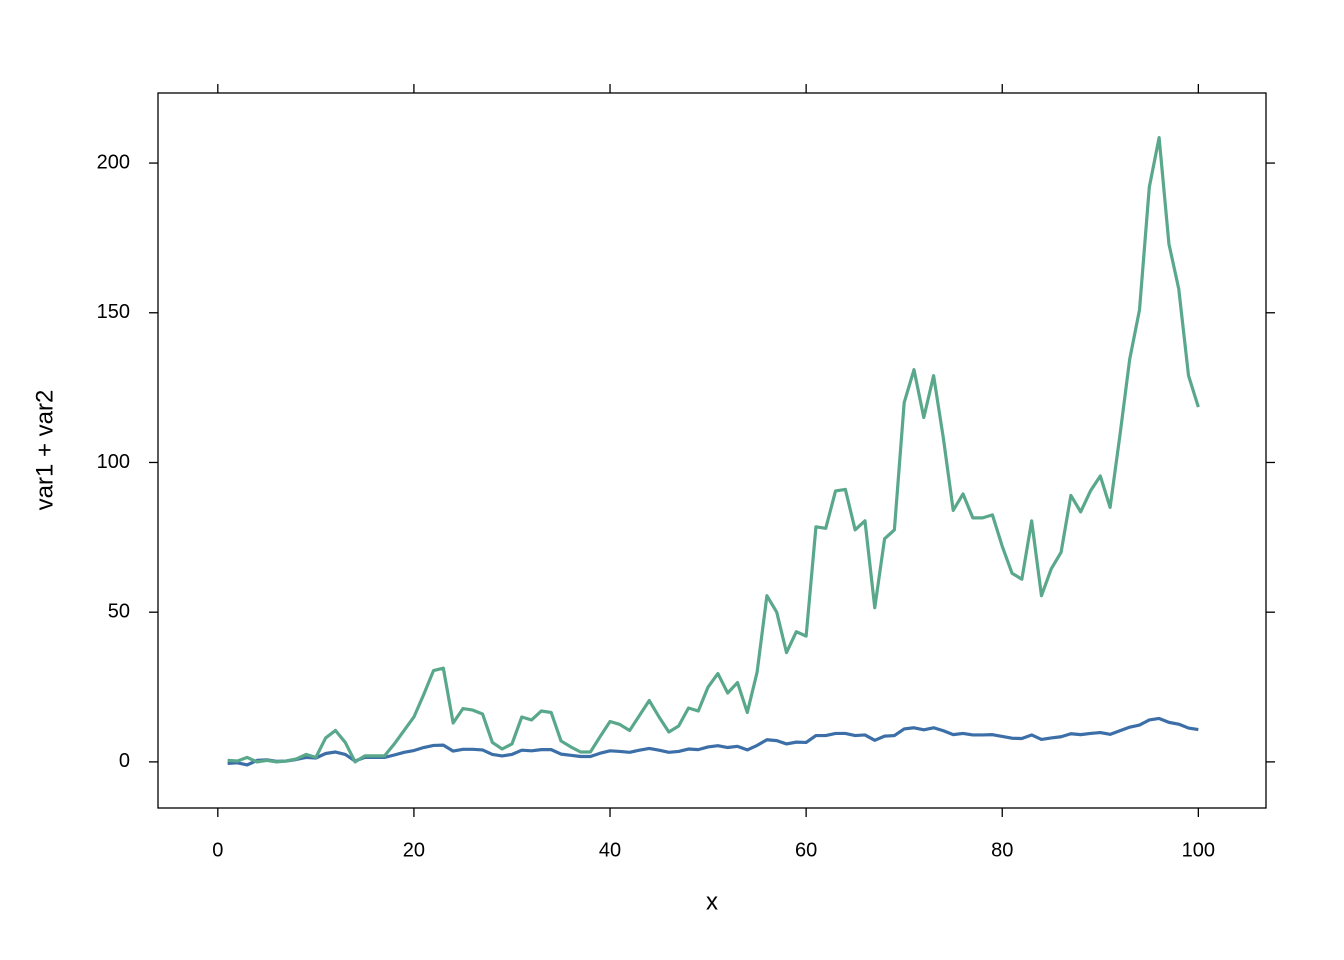  Describe the element at coordinates (806, 850) in the screenshot. I see `x-tick-label: 60` at that location.